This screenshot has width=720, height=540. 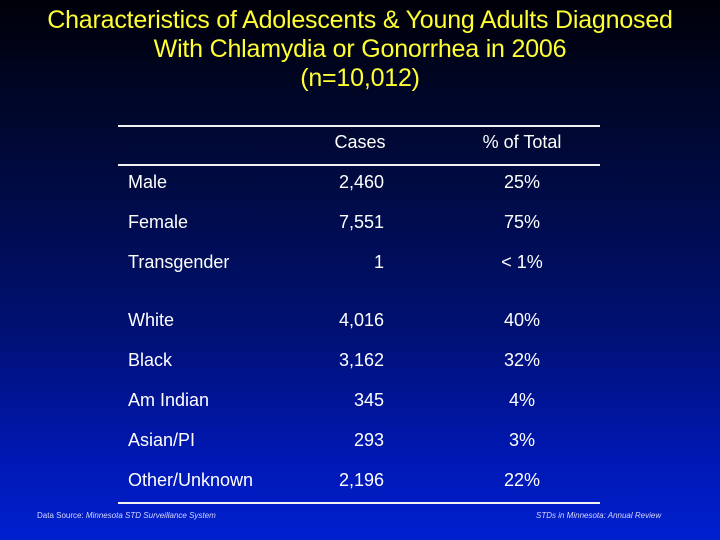 I want to click on row-percent-transgender: < 1%, so click(x=522, y=262).